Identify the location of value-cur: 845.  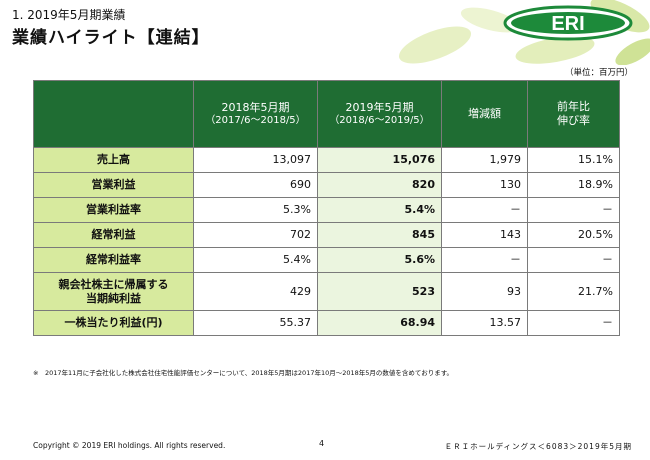
(379, 235).